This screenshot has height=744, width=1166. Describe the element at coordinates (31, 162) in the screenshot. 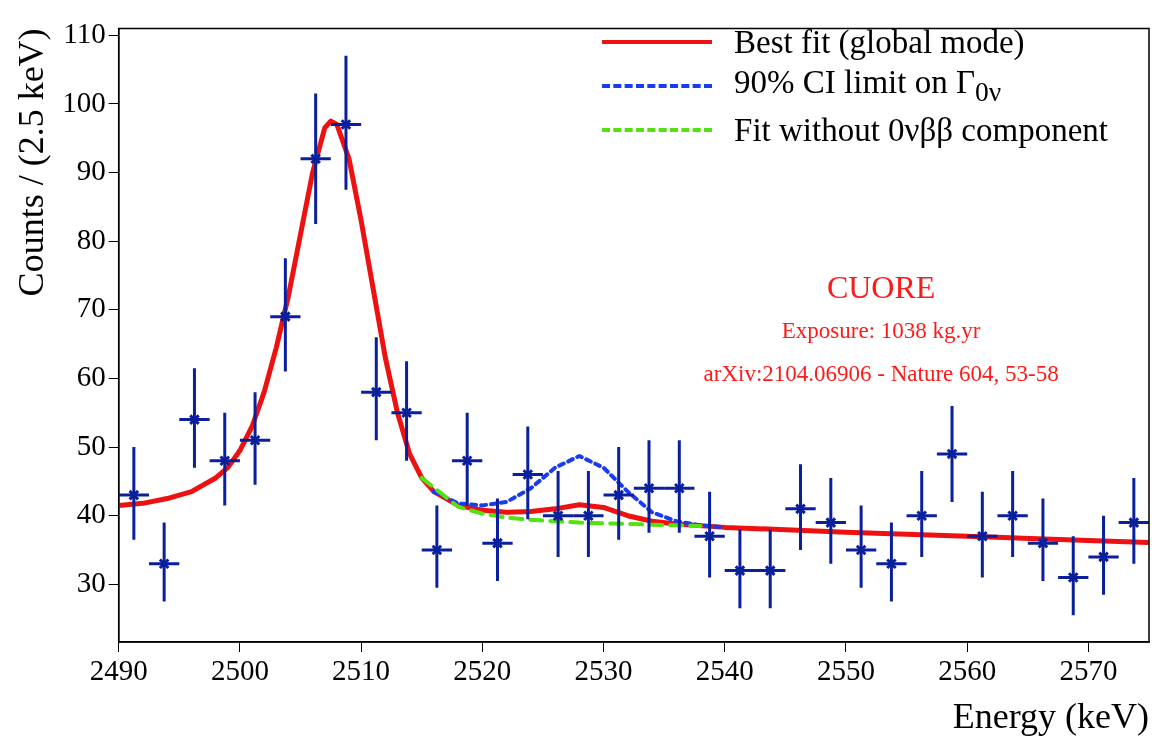

I see `y-axis-title: Counts / (2.5 keV)` at that location.